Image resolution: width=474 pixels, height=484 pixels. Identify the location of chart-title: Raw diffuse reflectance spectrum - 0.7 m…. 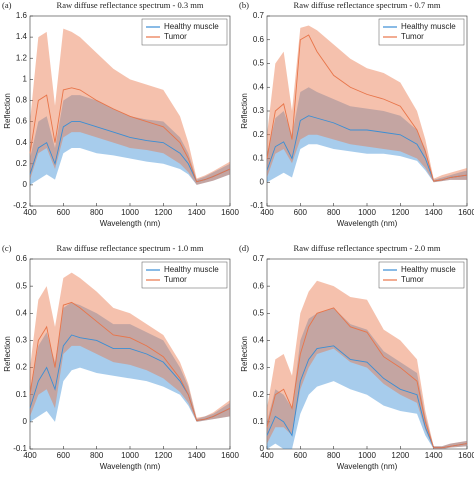
(367, 5).